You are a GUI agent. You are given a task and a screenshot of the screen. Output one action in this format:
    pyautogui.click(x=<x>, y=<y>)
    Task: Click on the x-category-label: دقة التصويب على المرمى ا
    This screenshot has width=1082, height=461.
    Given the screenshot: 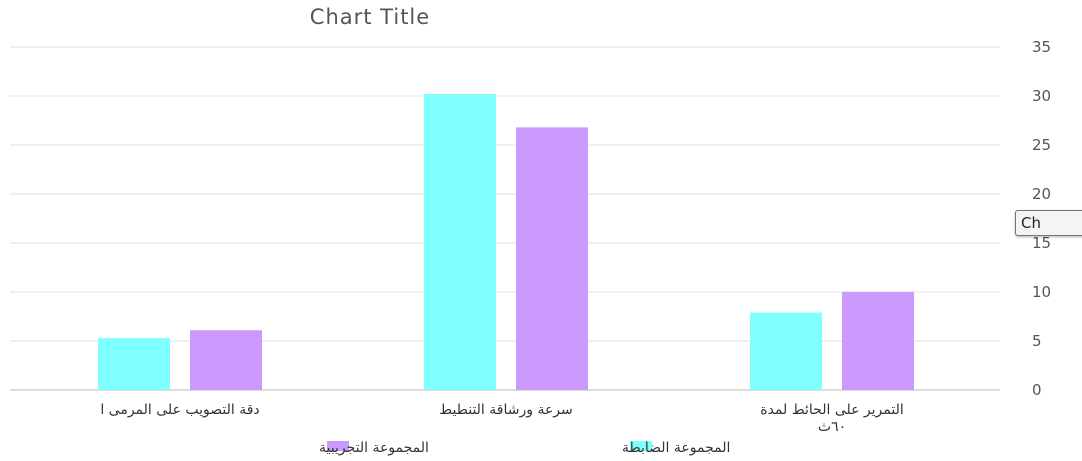 What is the action you would take?
    pyautogui.click(x=179, y=410)
    